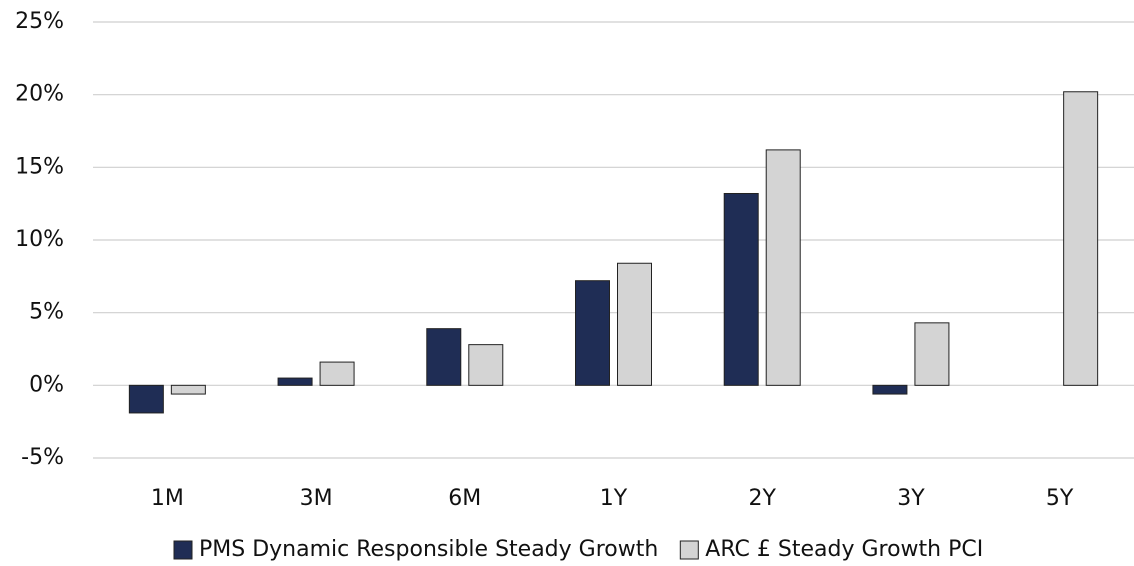 Image resolution: width=1134 pixels, height=566 pixels. What do you see at coordinates (614, 498) in the screenshot?
I see `x-tick-label: 1Y` at bounding box center [614, 498].